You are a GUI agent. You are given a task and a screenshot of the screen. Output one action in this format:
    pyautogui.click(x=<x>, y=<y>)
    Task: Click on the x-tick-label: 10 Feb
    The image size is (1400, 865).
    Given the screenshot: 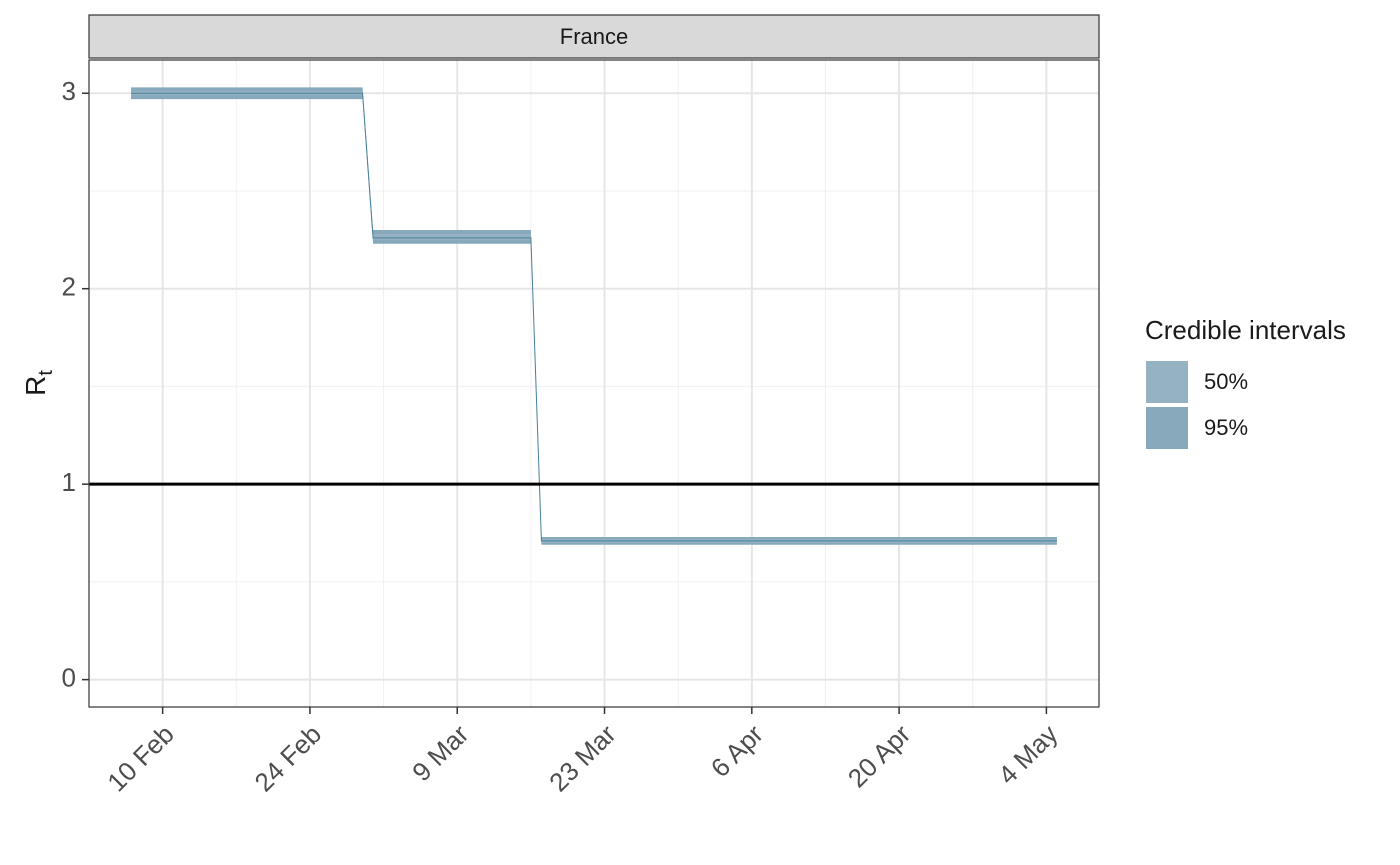 What is the action you would take?
    pyautogui.click(x=140, y=758)
    